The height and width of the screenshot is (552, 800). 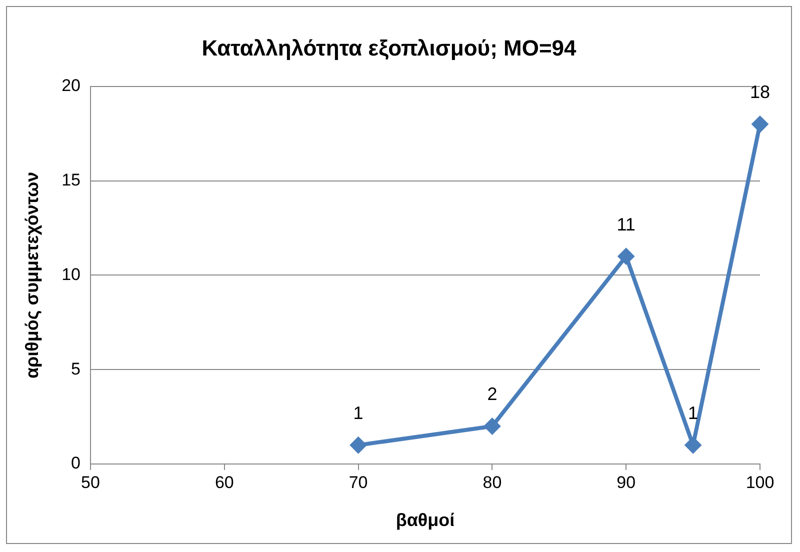 I want to click on y-tick-label: 20, so click(x=71, y=86).